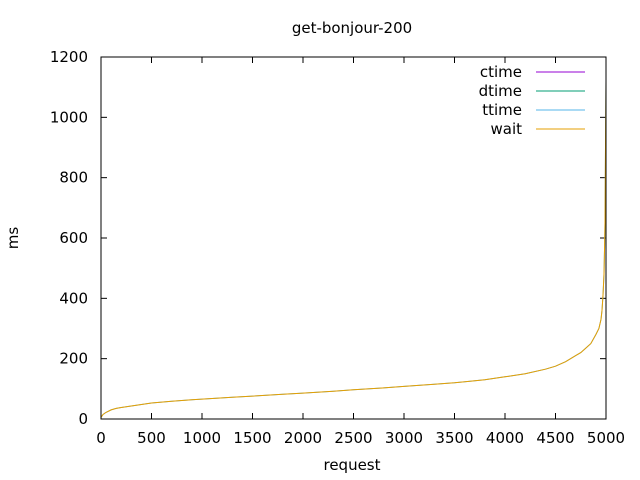 The width and height of the screenshot is (640, 480). What do you see at coordinates (500, 91) in the screenshot?
I see `legend-label-dtime: dtime` at bounding box center [500, 91].